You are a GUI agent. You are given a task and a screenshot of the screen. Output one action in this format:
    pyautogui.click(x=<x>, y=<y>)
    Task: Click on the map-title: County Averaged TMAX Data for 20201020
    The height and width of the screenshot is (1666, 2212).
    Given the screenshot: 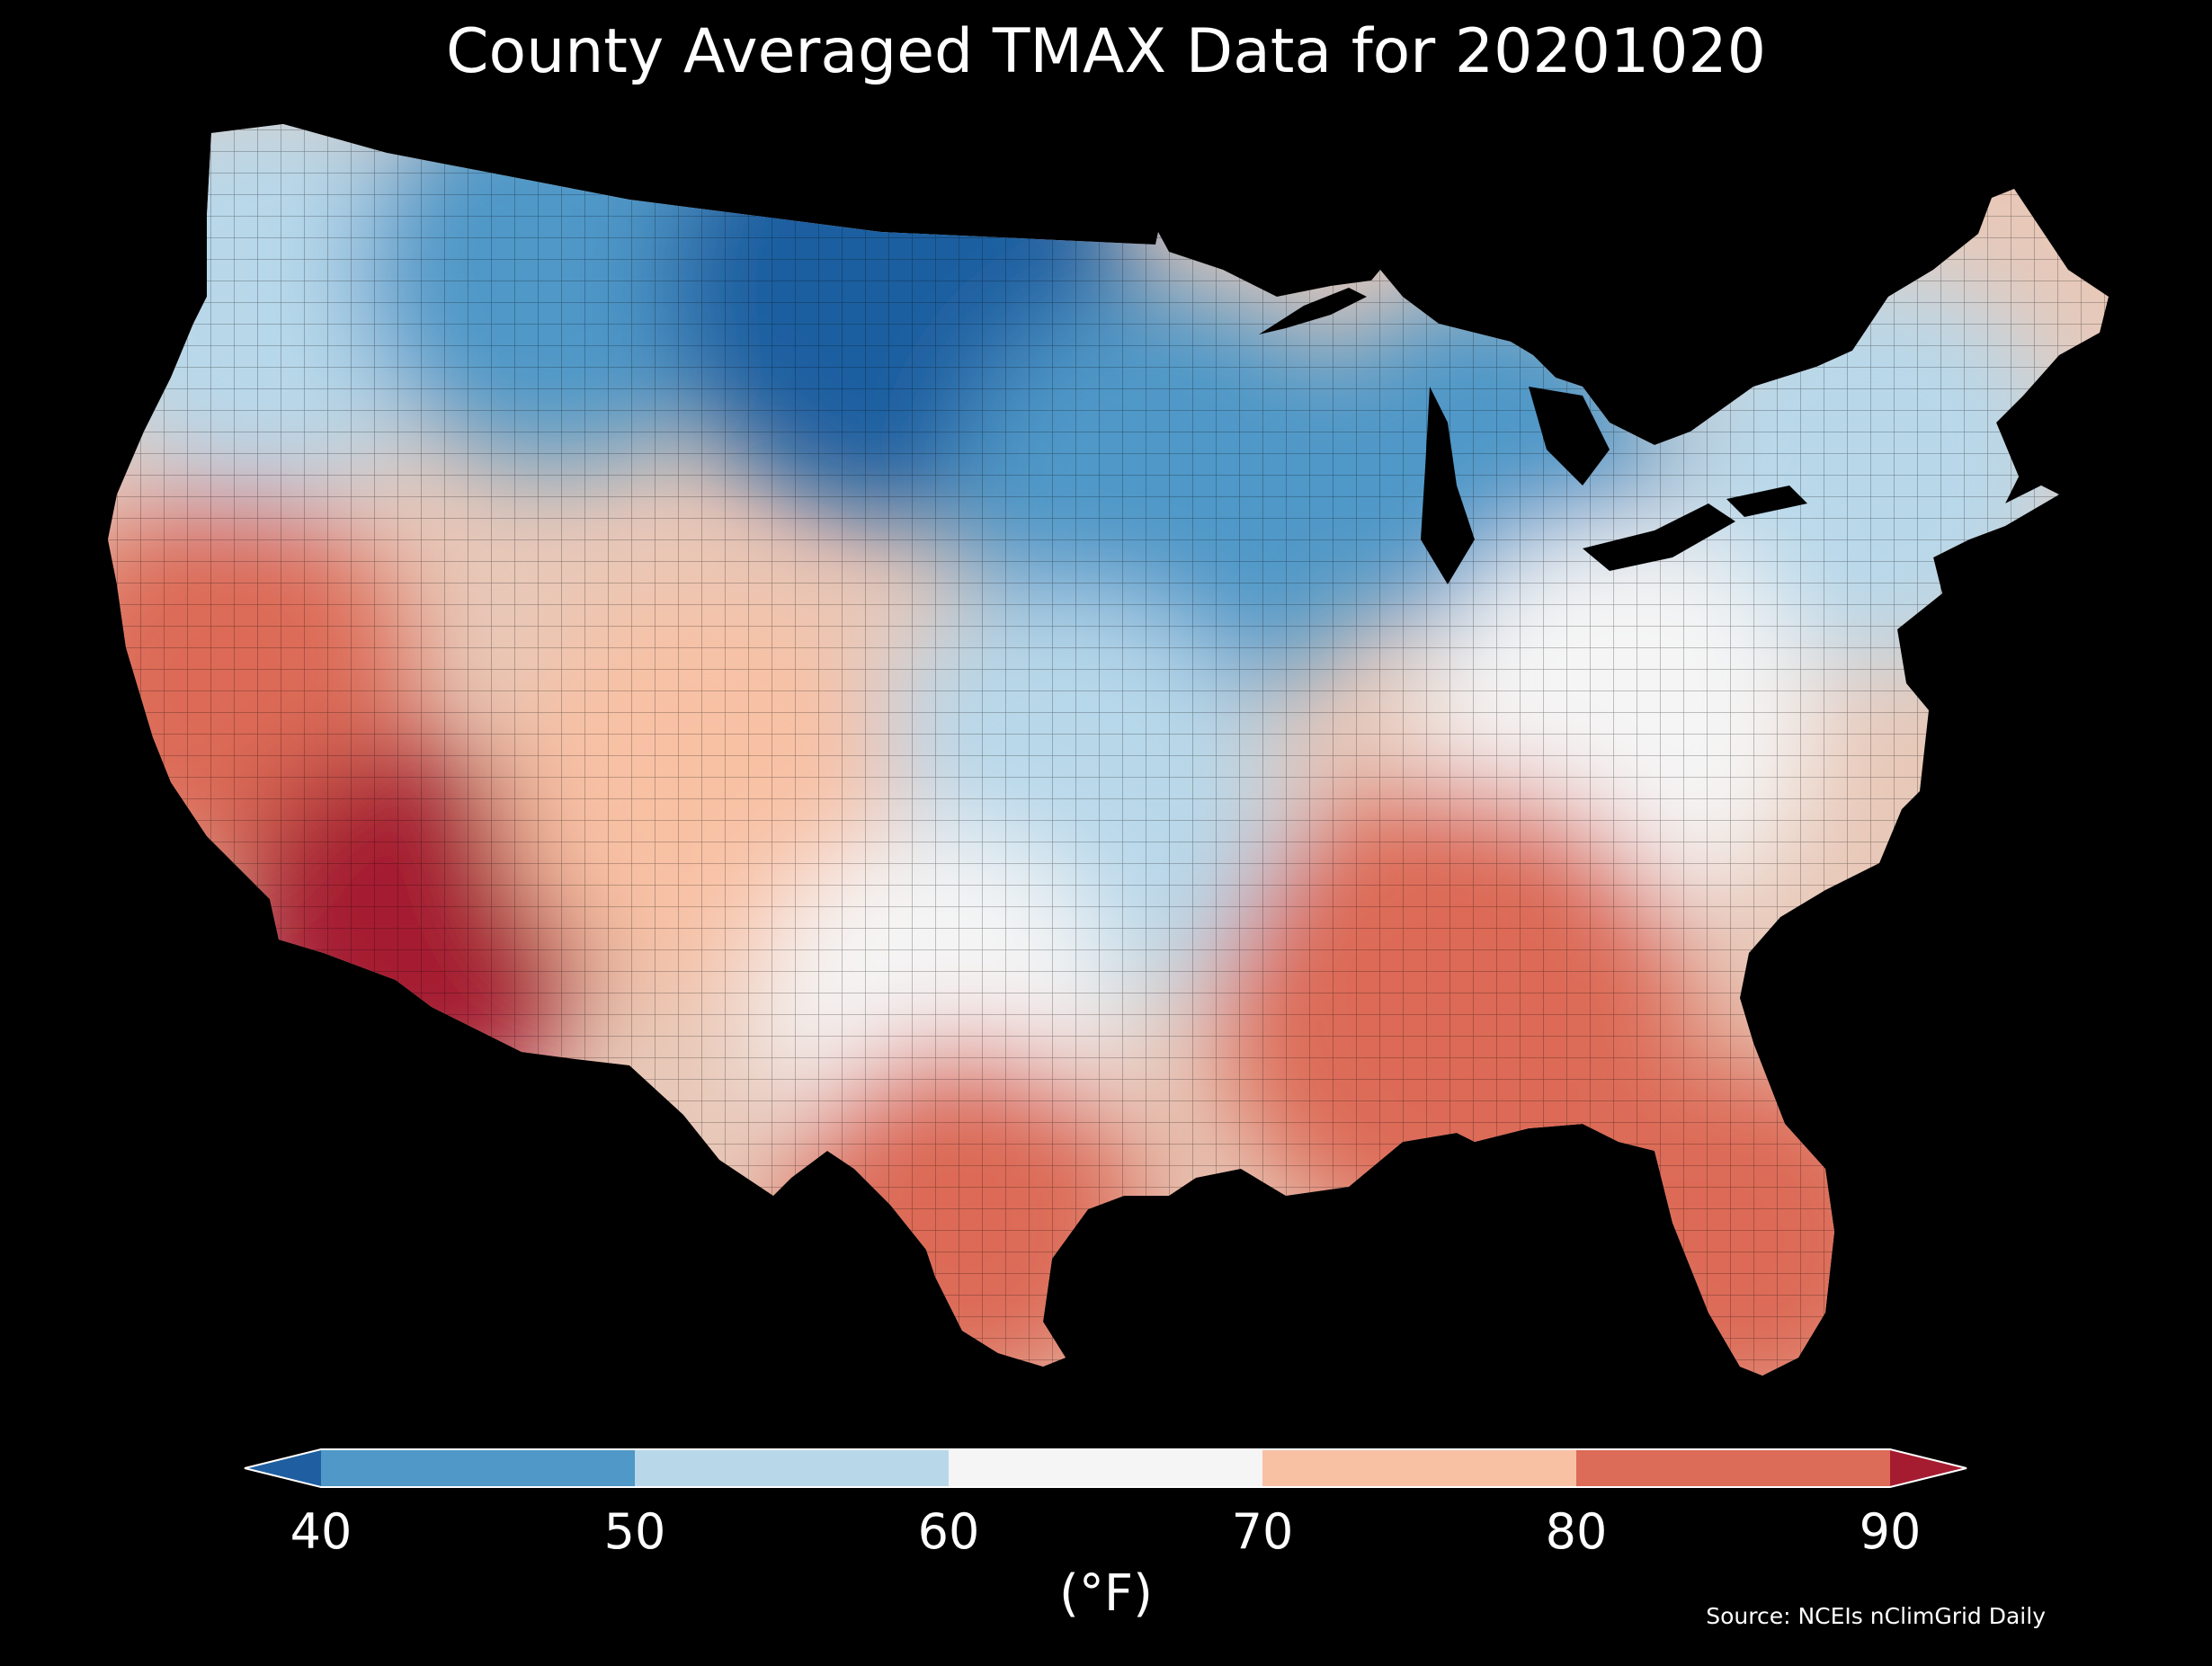 What is the action you would take?
    pyautogui.click(x=1106, y=51)
    